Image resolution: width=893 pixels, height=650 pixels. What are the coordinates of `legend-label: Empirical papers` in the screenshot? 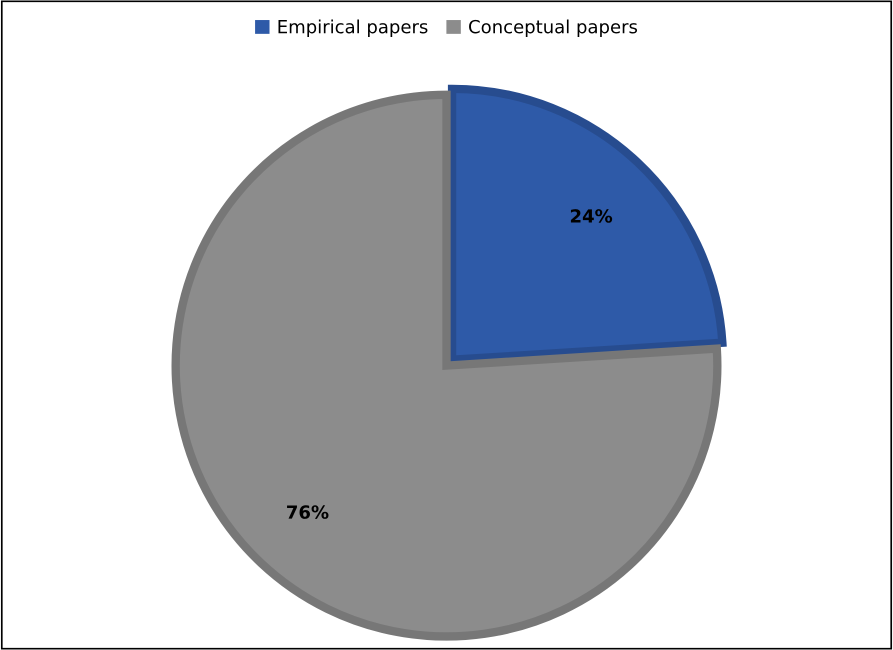 It's located at (353, 28).